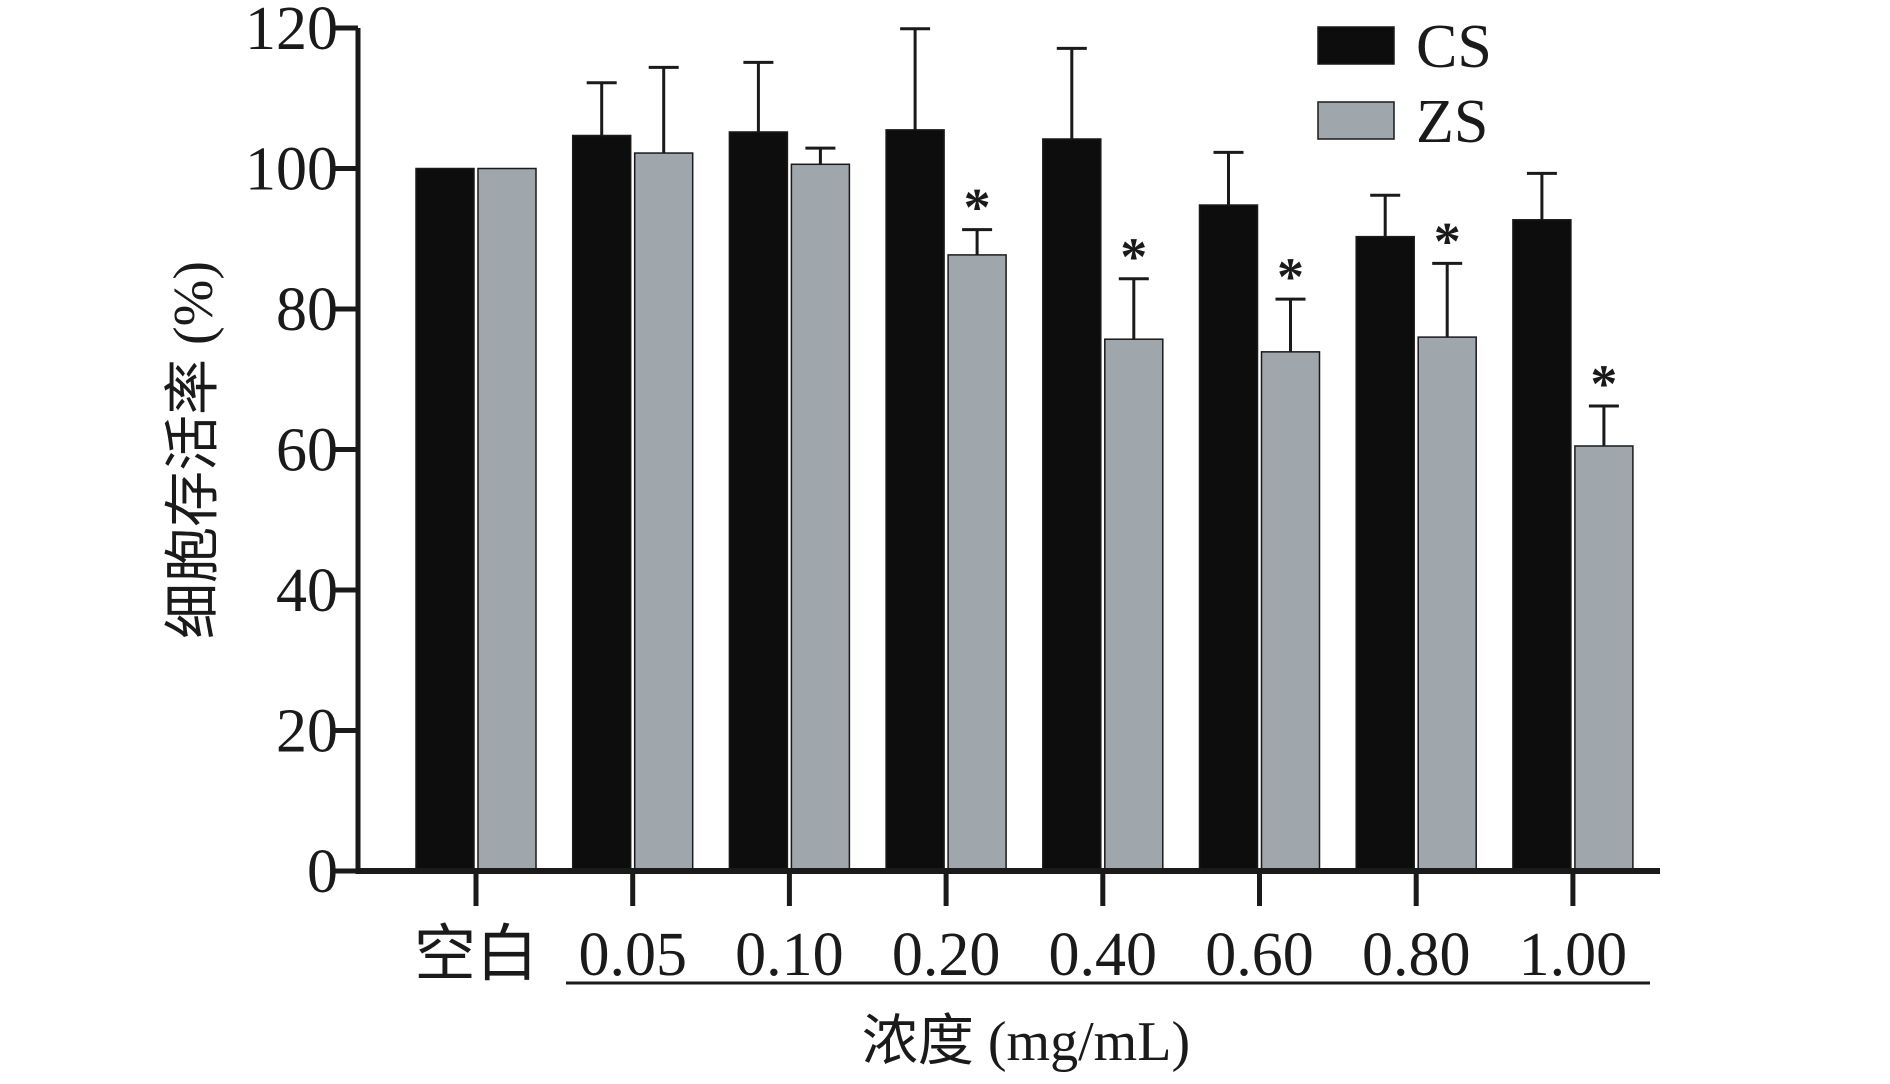  I want to click on x-tick-label: 1.00, so click(1573, 955).